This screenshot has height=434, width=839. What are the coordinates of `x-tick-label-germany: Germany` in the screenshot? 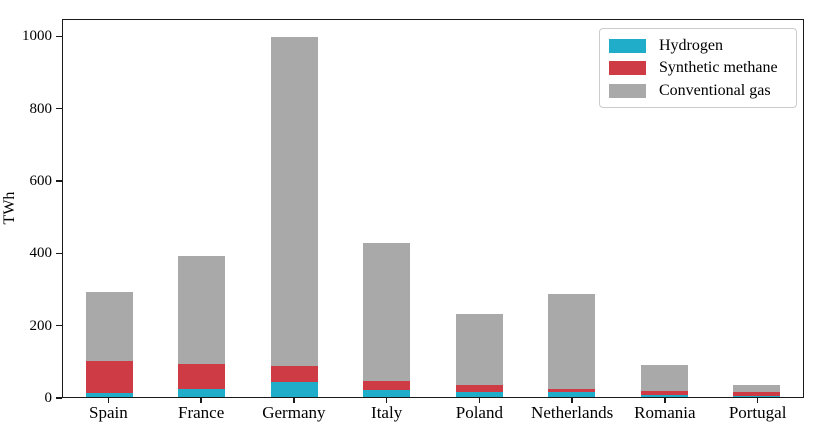 It's located at (294, 412).